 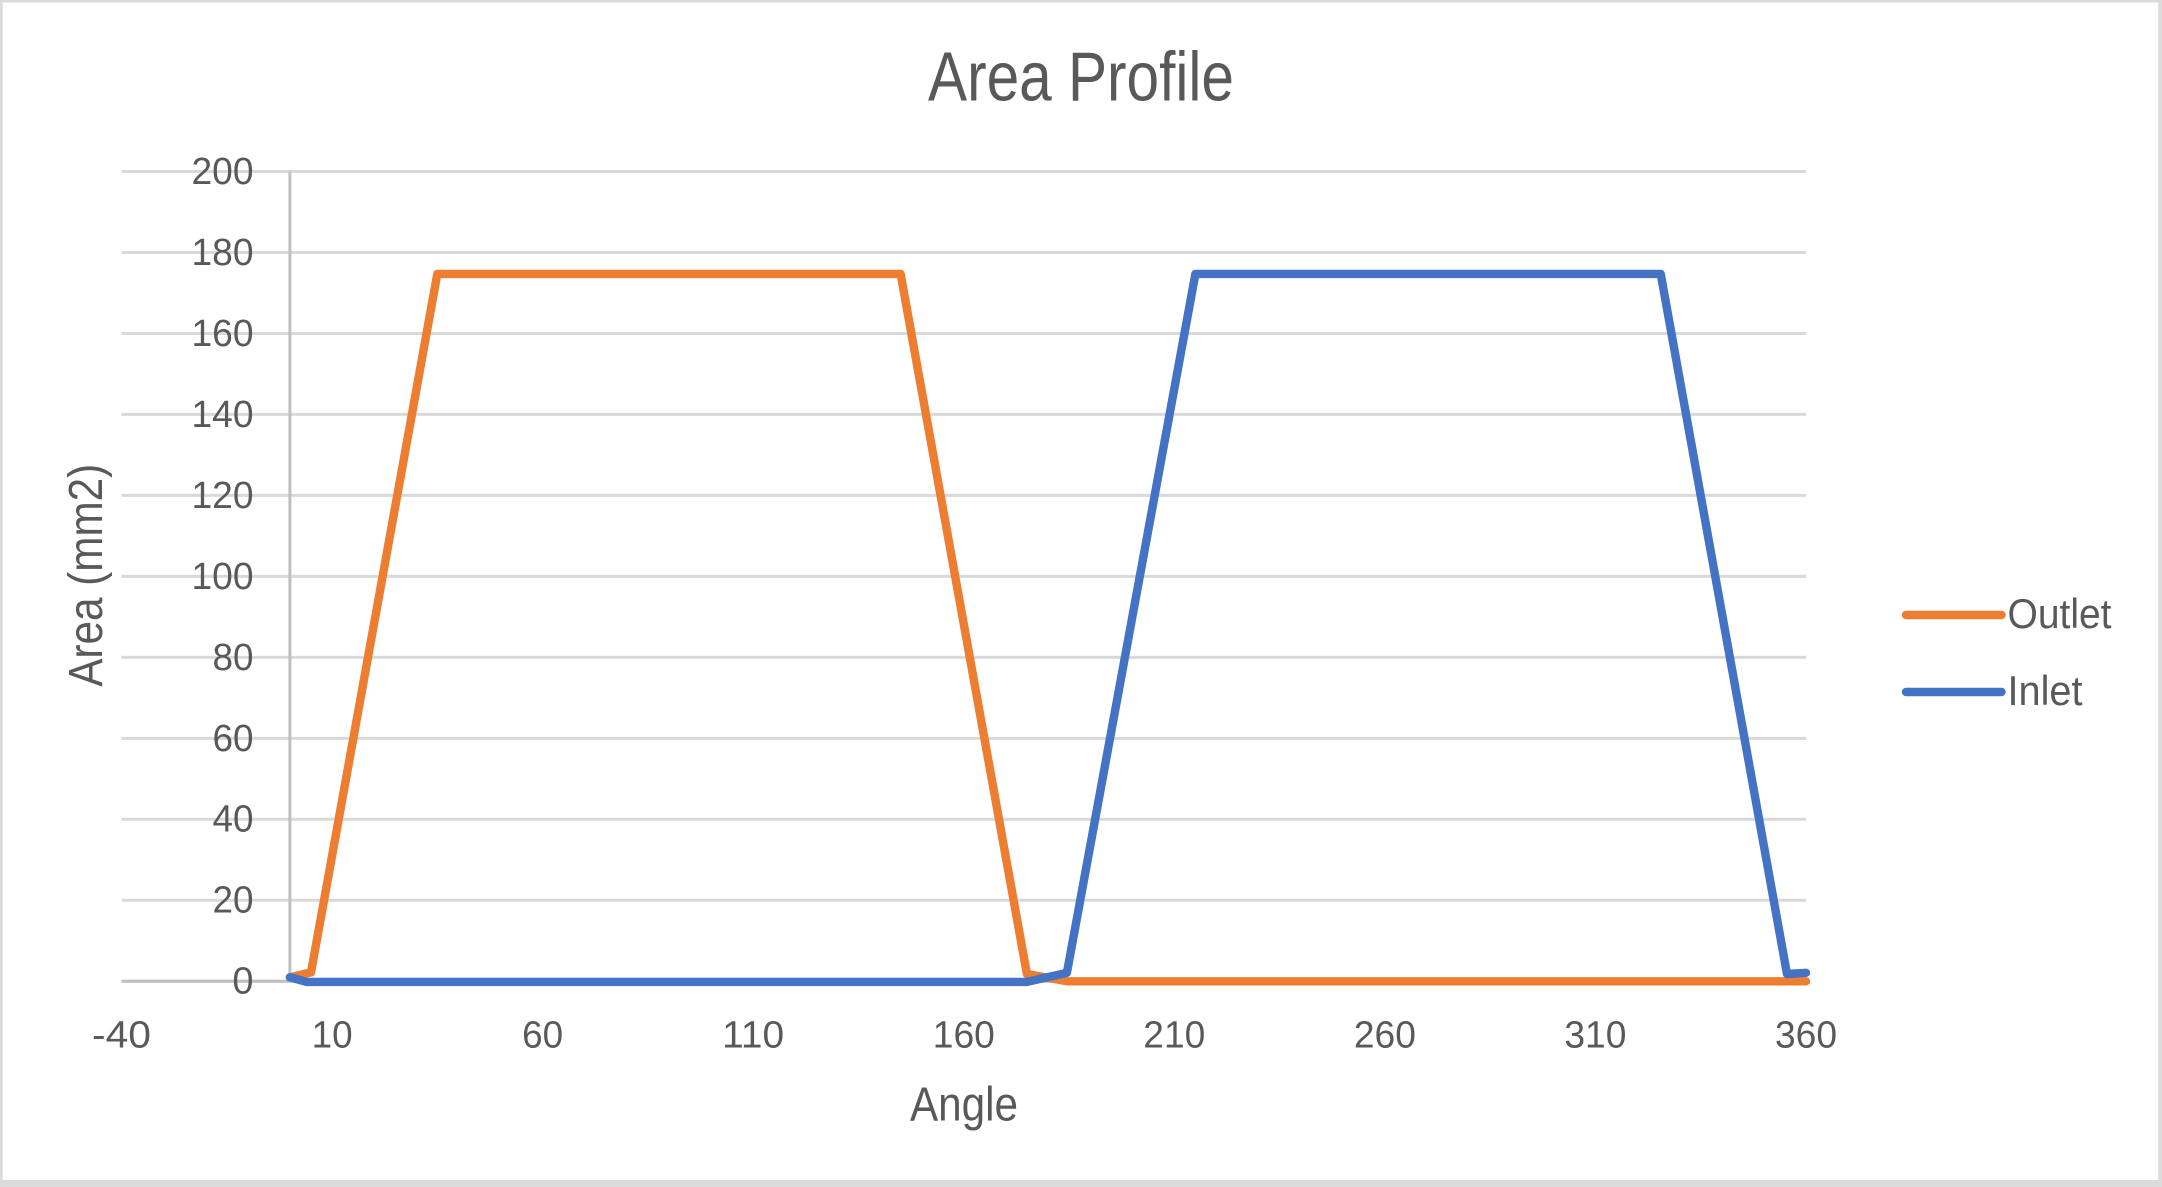 I want to click on svg-text: 180, so click(x=223, y=253).